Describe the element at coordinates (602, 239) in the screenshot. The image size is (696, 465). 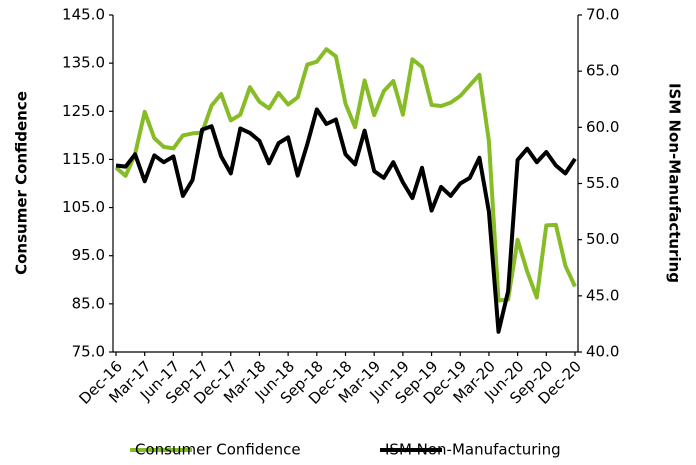
I see `y2-tick-label: 50.0` at that location.